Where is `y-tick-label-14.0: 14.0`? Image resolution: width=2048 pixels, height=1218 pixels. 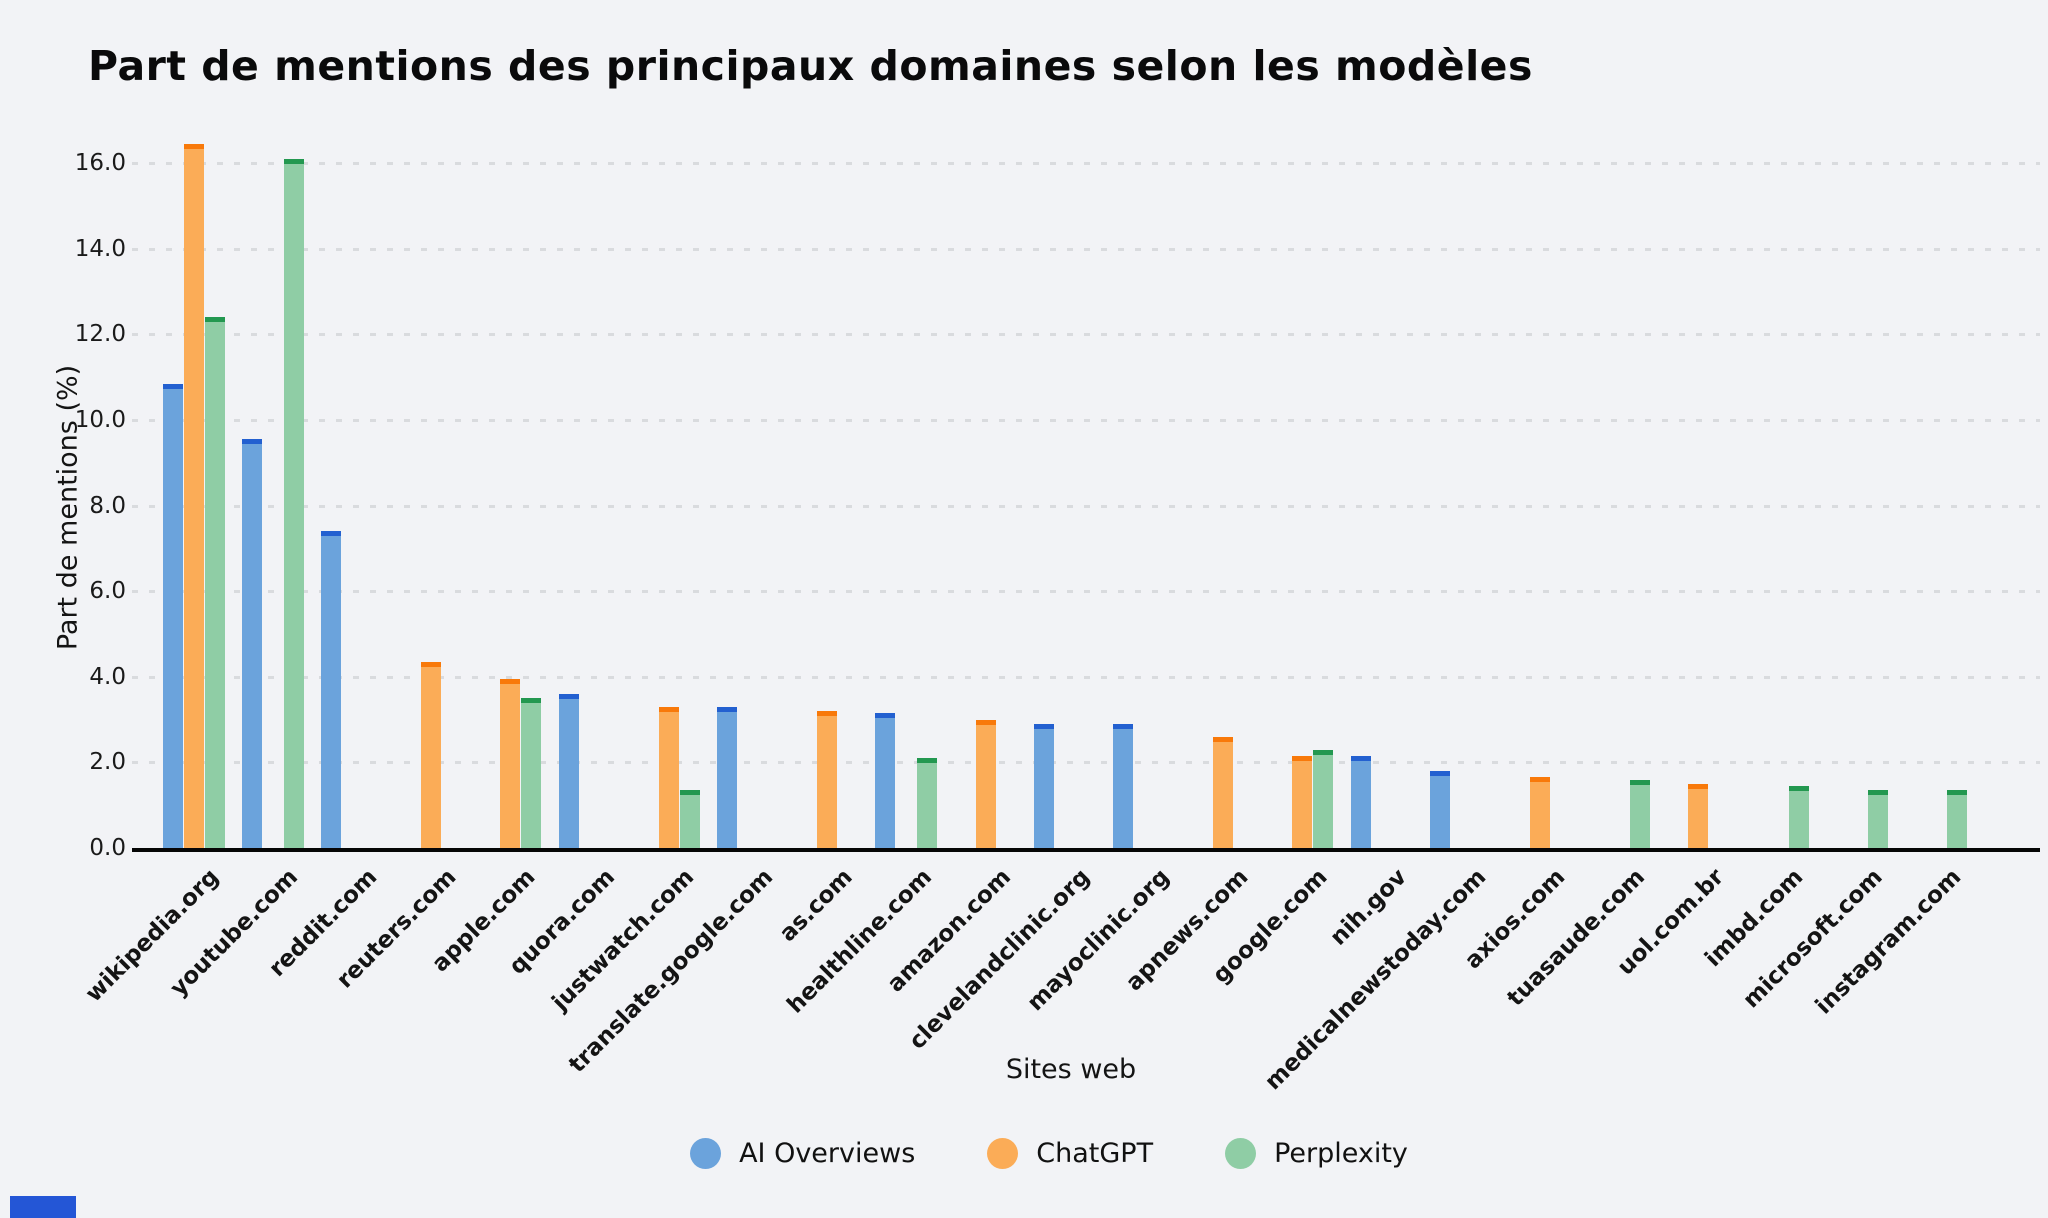 y-tick-label-14.0: 14.0 is located at coordinates (100, 248).